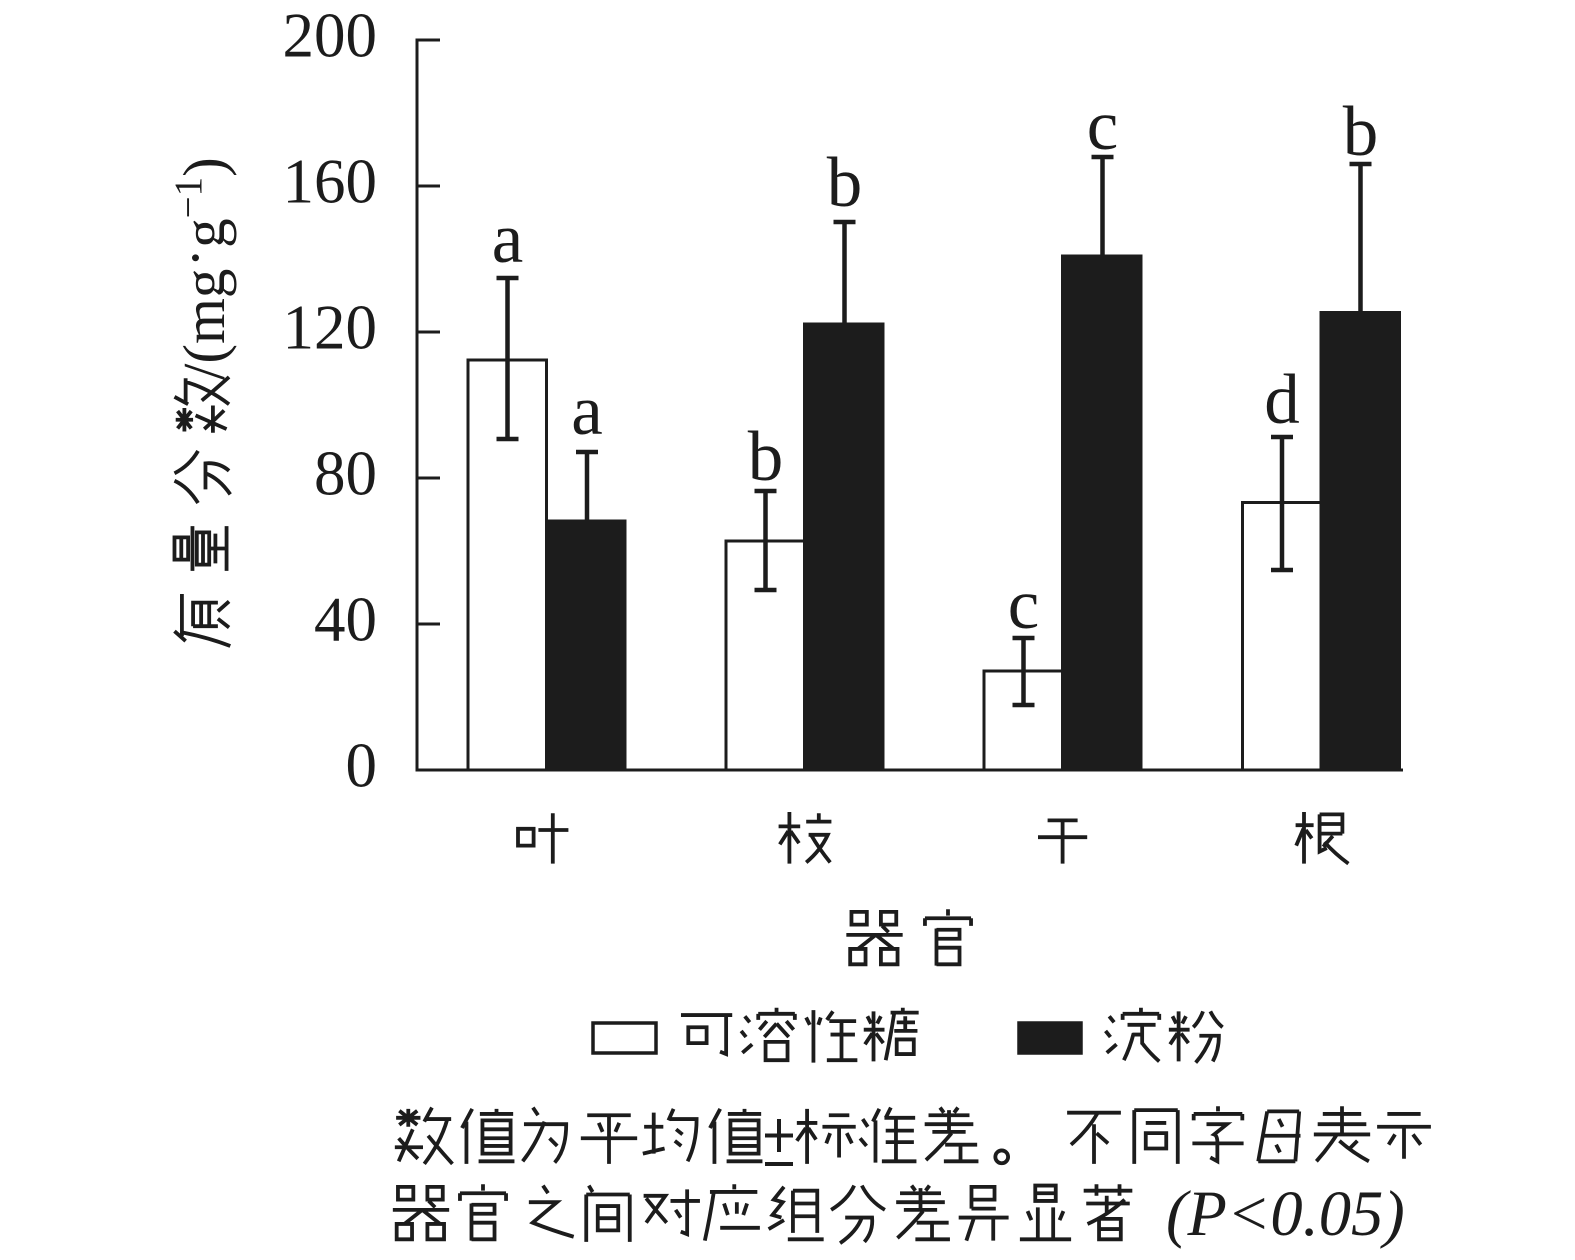 Image resolution: width=1575 pixels, height=1260 pixels. I want to click on svg-text: 0, so click(362, 766).